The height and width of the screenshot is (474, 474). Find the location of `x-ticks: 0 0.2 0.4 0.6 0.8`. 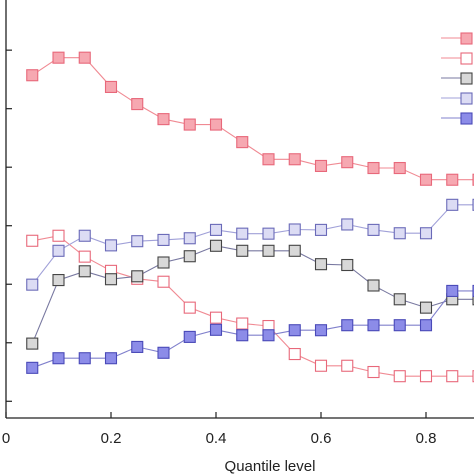

x-ticks: 0 0.2 0.4 0.6 0.8 is located at coordinates (219, 429).